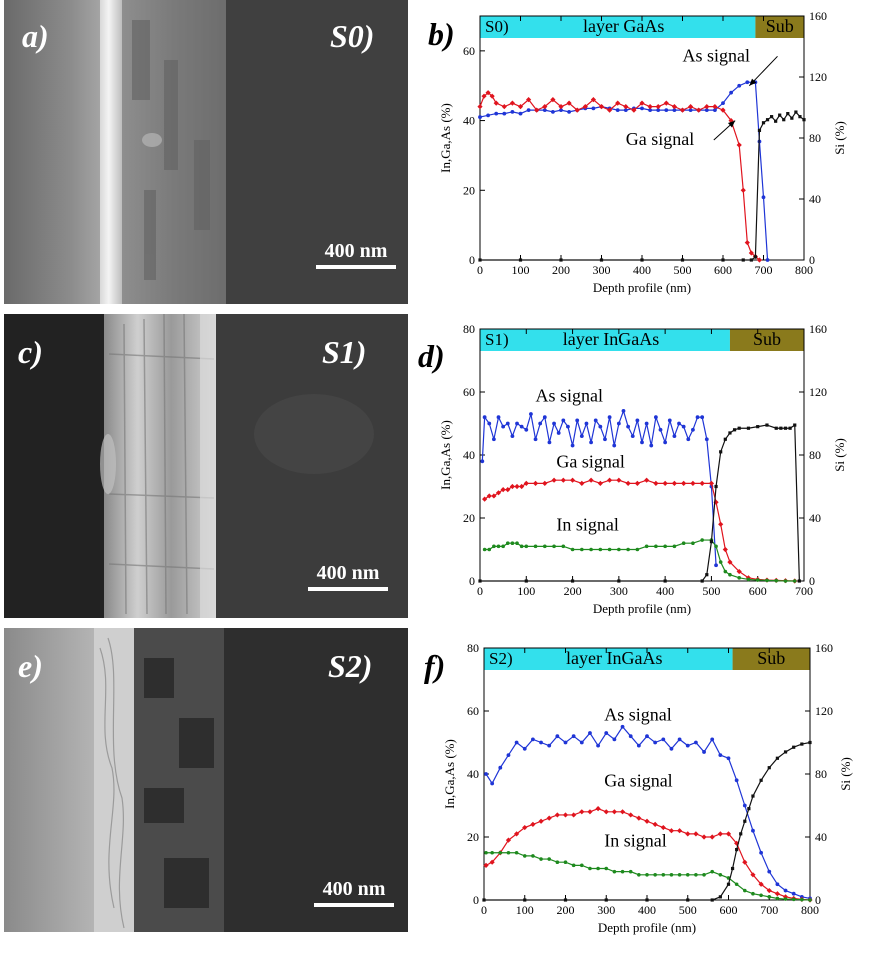 The image size is (870, 955). I want to click on band-sample-label: S1), so click(497, 339).